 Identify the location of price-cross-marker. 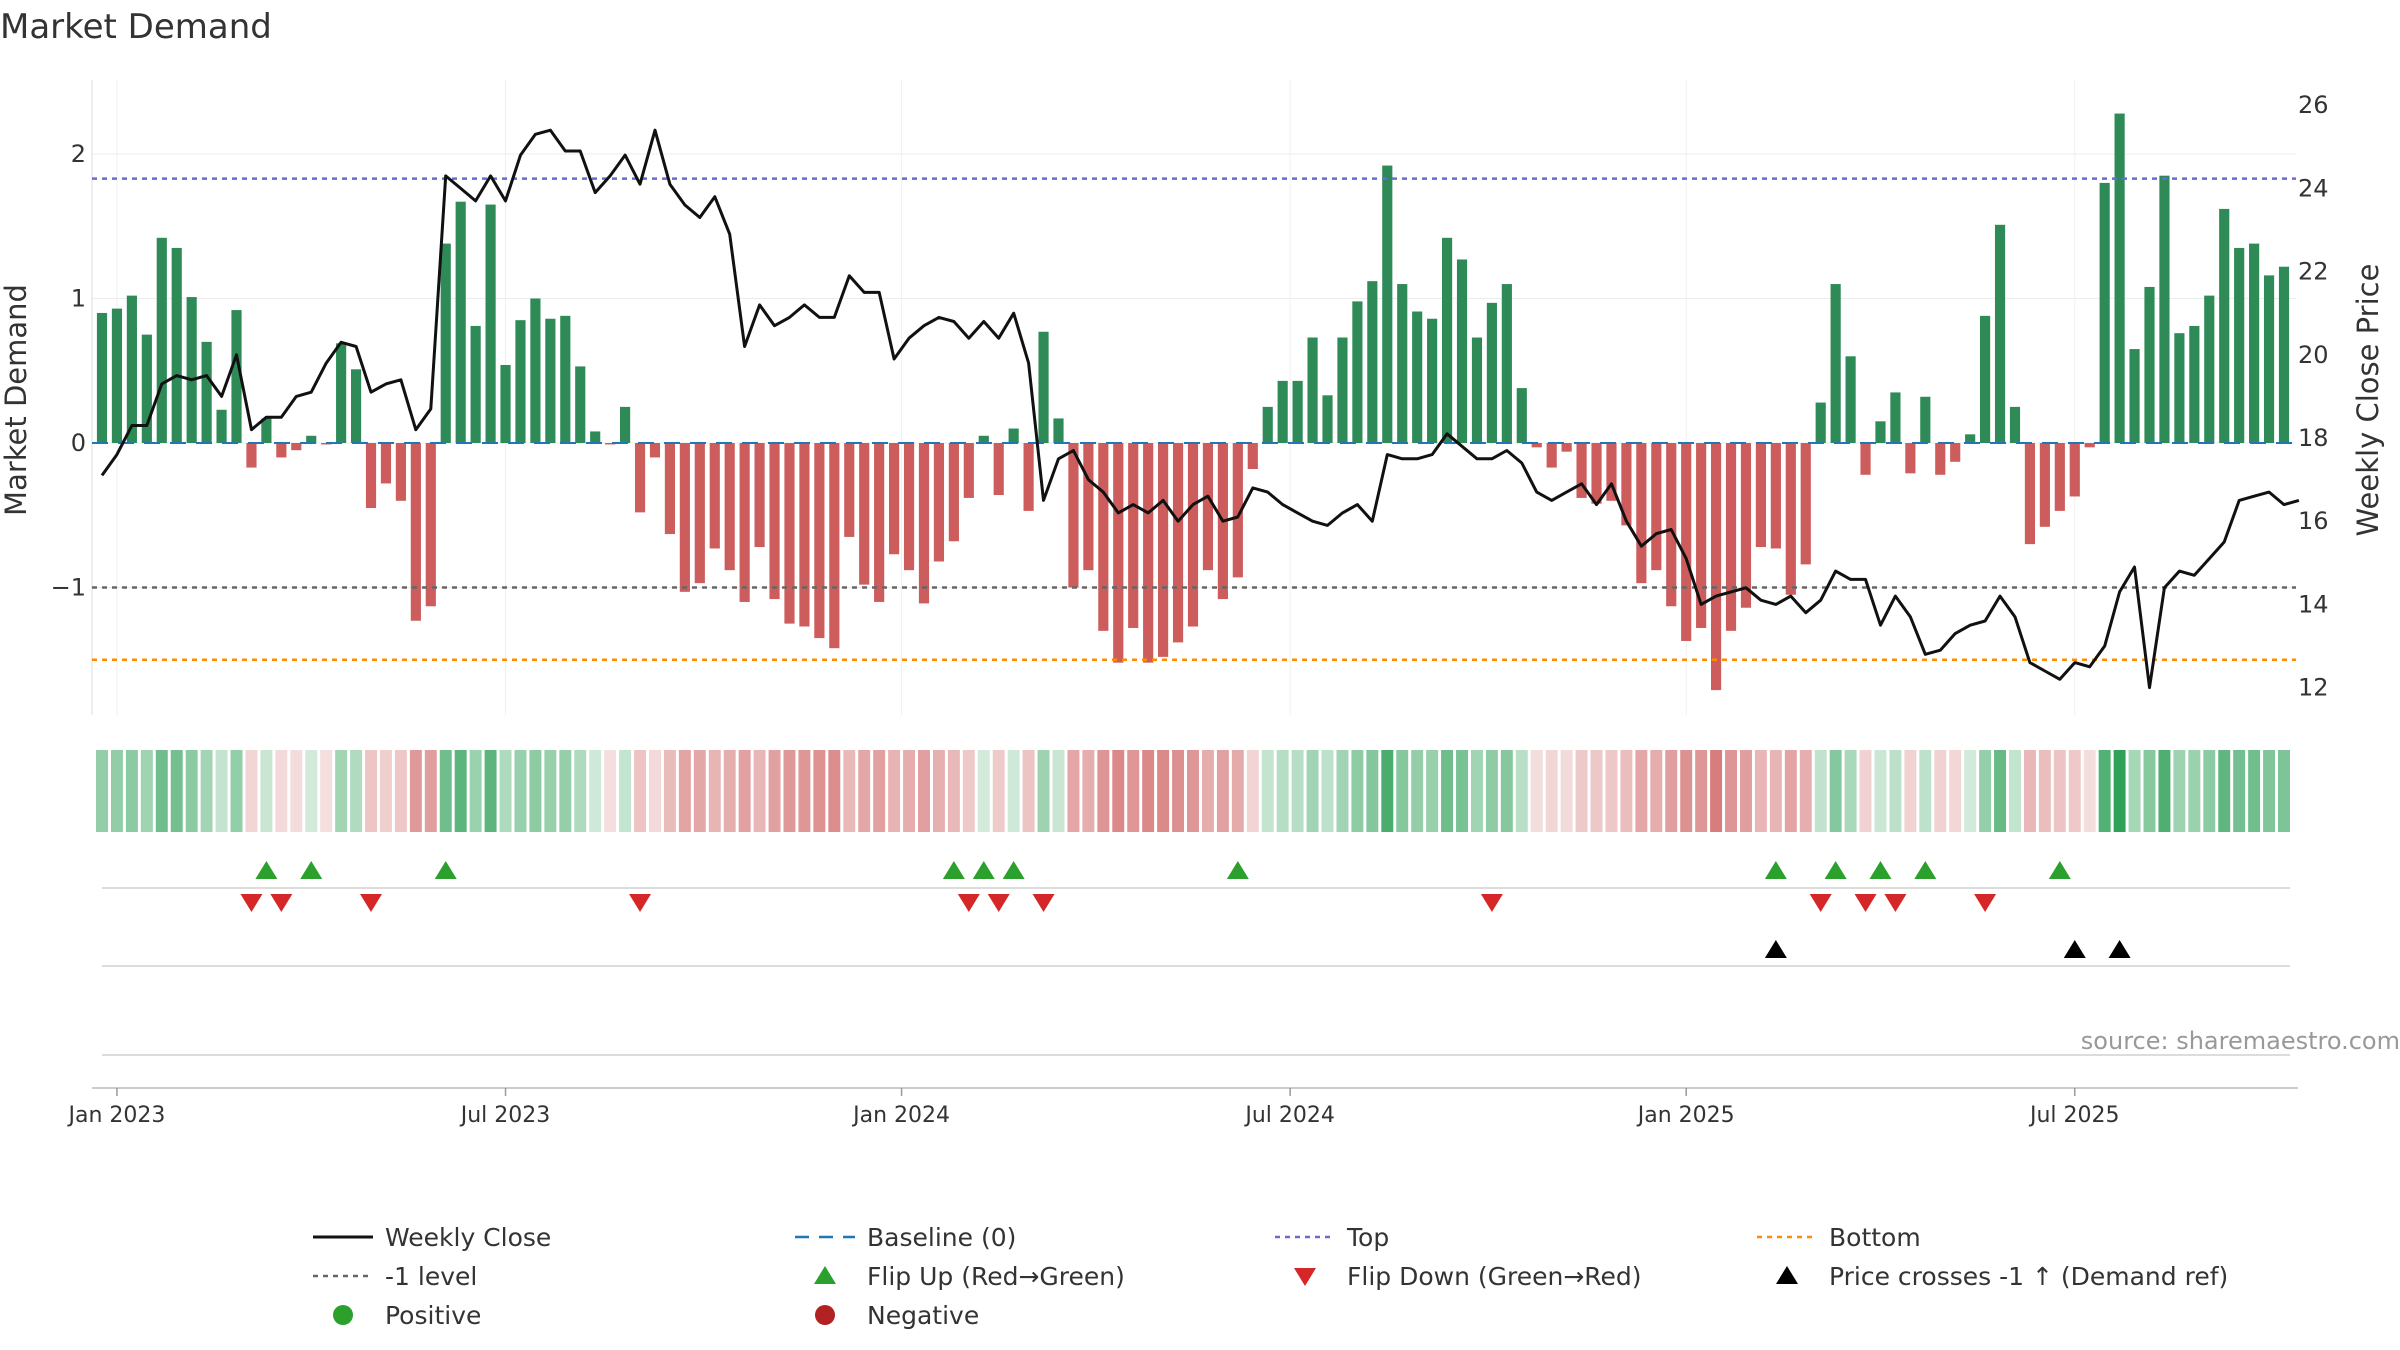
(2119, 949).